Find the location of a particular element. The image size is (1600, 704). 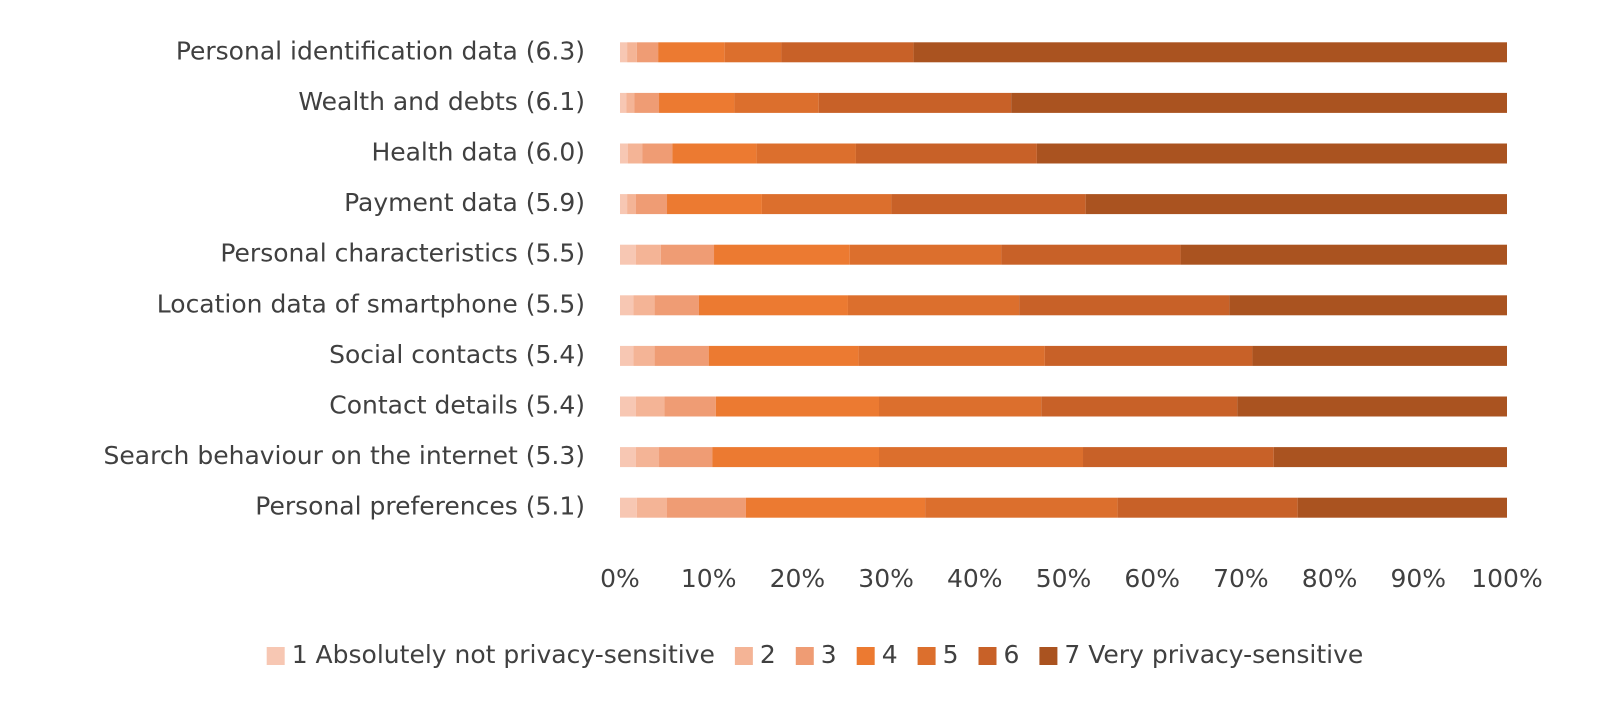

x-tick-label: 100% is located at coordinates (1506, 578).